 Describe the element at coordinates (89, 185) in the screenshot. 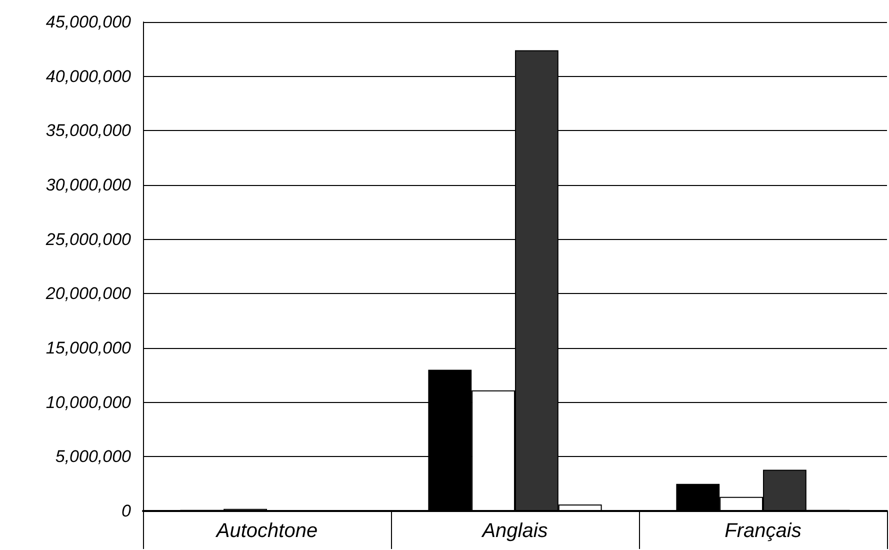

I see `y-tick-label: 30,000,000` at that location.